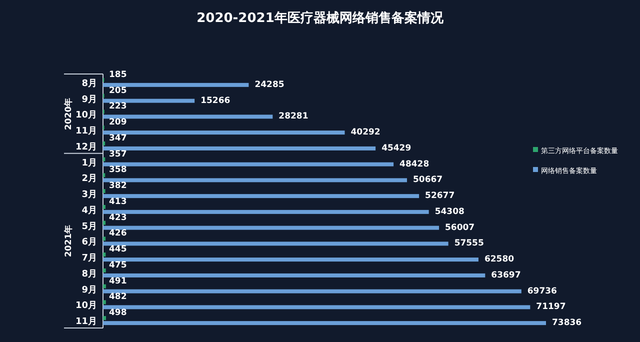  Describe the element at coordinates (269, 85) in the screenshot. I see `data-label: 24285` at that location.